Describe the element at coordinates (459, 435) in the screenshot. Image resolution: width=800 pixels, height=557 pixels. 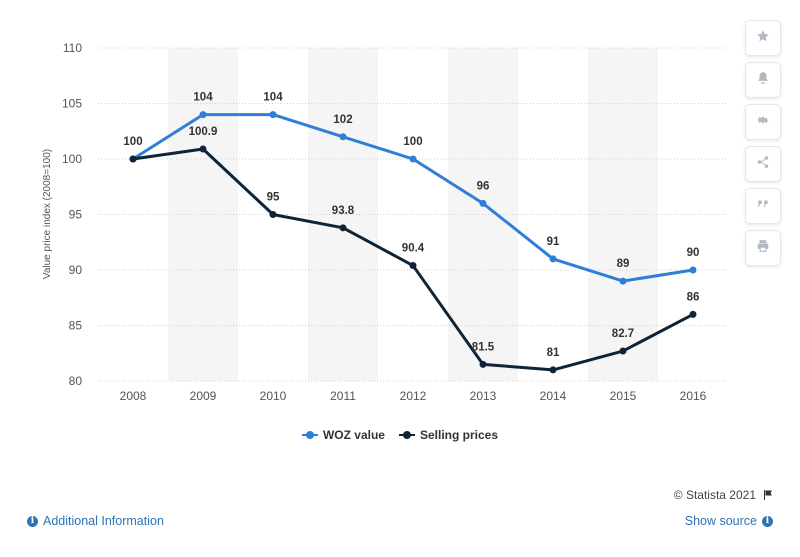
I see `legend-label-selling: Selling prices` at that location.